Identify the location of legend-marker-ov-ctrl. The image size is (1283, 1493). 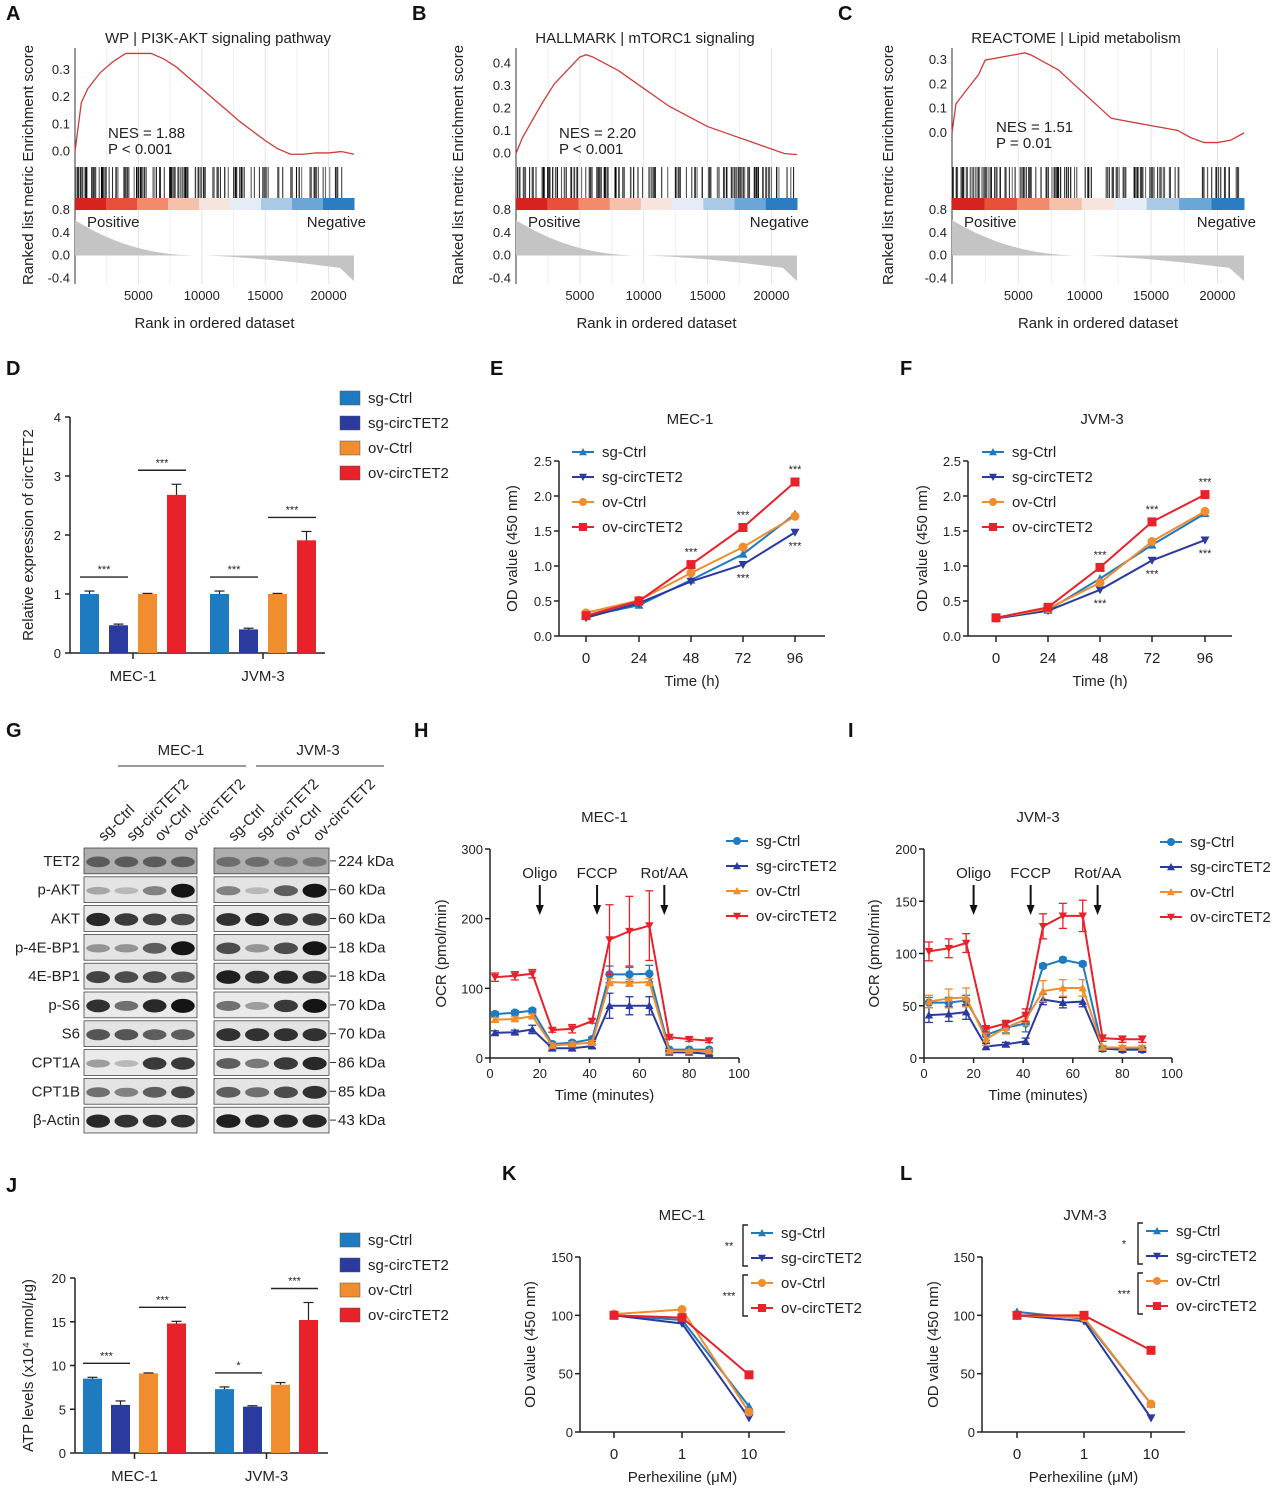
(1171, 892).